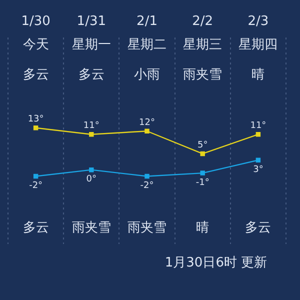 The width and height of the screenshot is (300, 300). What do you see at coordinates (147, 123) in the screenshot?
I see `data-label: 12°` at bounding box center [147, 123].